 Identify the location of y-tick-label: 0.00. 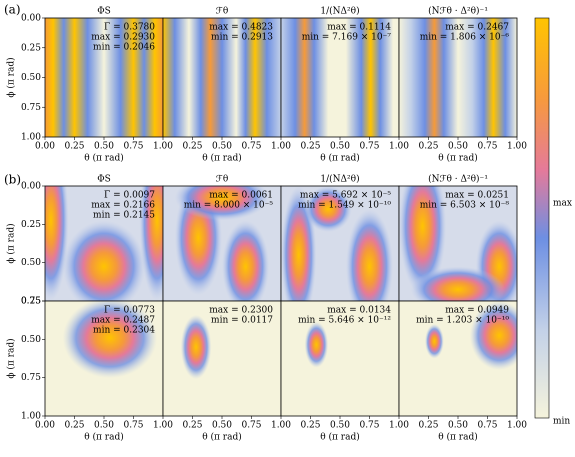
(31, 187).